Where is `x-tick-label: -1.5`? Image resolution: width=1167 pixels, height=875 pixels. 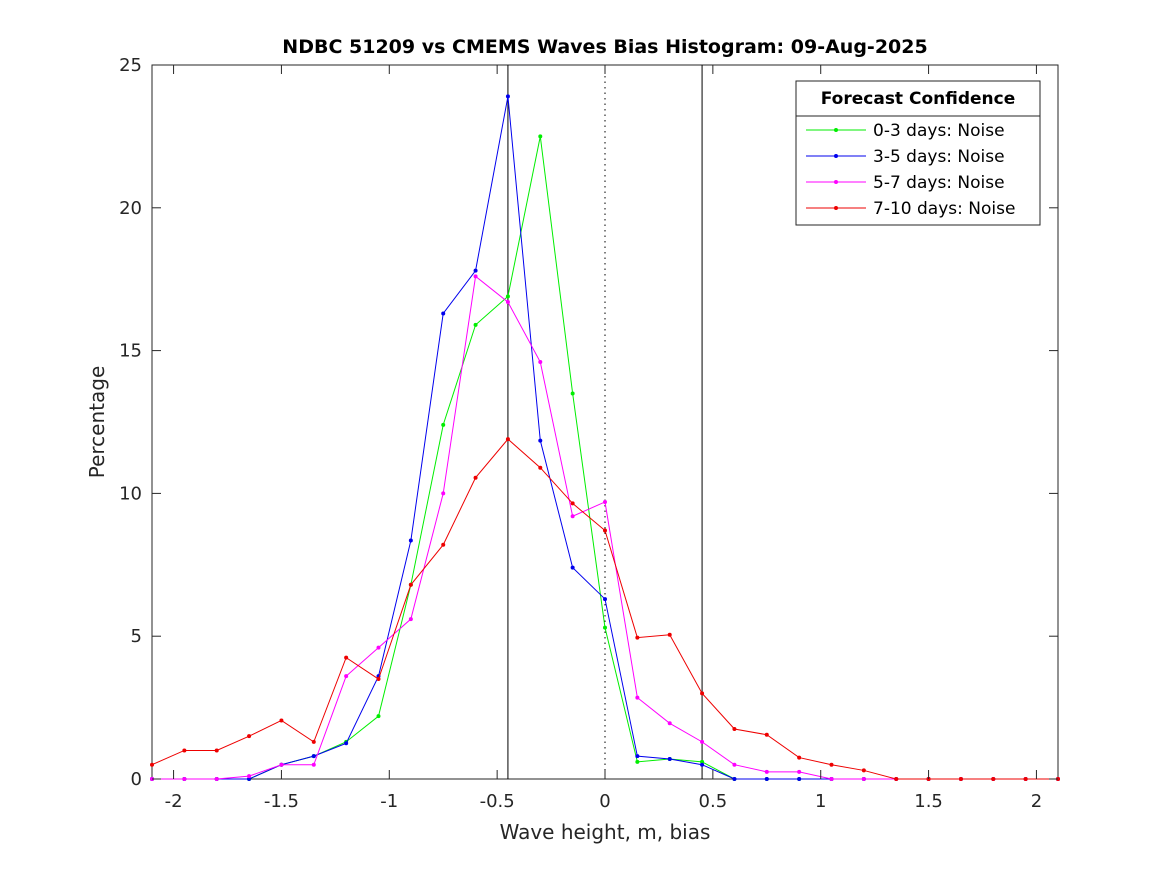 x-tick-label: -1.5 is located at coordinates (281, 801).